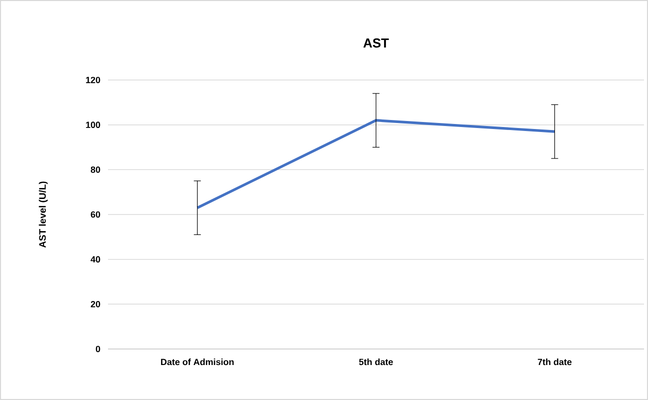 The image size is (648, 400). Describe the element at coordinates (95, 214) in the screenshot. I see `y-tick-label: 60` at that location.